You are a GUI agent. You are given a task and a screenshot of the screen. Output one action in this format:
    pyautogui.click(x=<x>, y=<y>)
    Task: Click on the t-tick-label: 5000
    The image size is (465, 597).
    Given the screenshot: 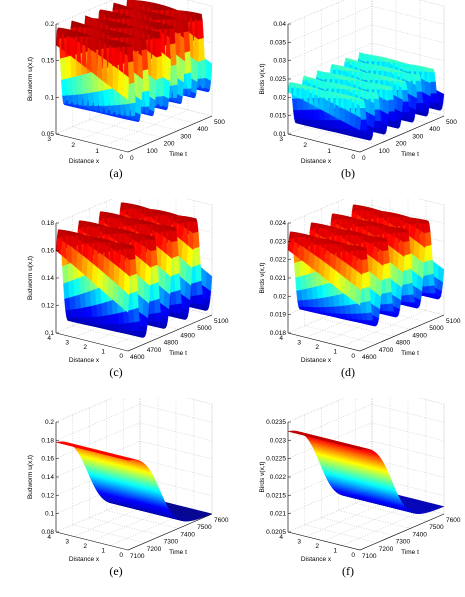 What is the action you would take?
    pyautogui.click(x=436, y=328)
    